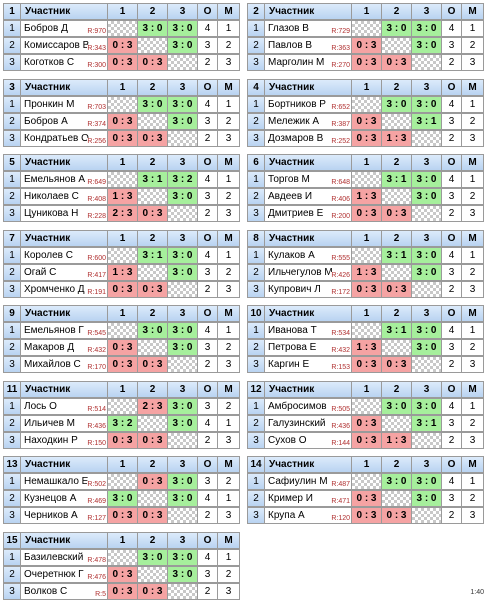 The image size is (487, 600). What do you see at coordinates (96, 107) in the screenshot?
I see `player-rating: R:703` at bounding box center [96, 107].